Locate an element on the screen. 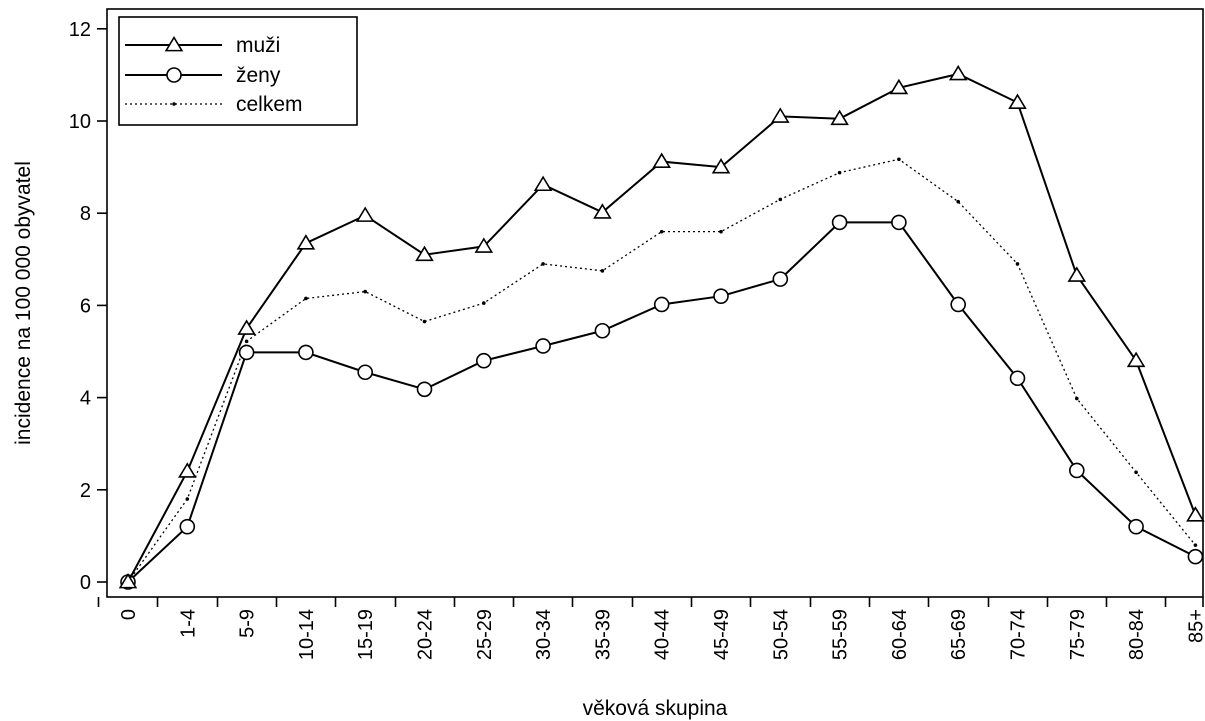 The height and width of the screenshot is (721, 1205). x-tick-label: 60-64 is located at coordinates (900, 634).